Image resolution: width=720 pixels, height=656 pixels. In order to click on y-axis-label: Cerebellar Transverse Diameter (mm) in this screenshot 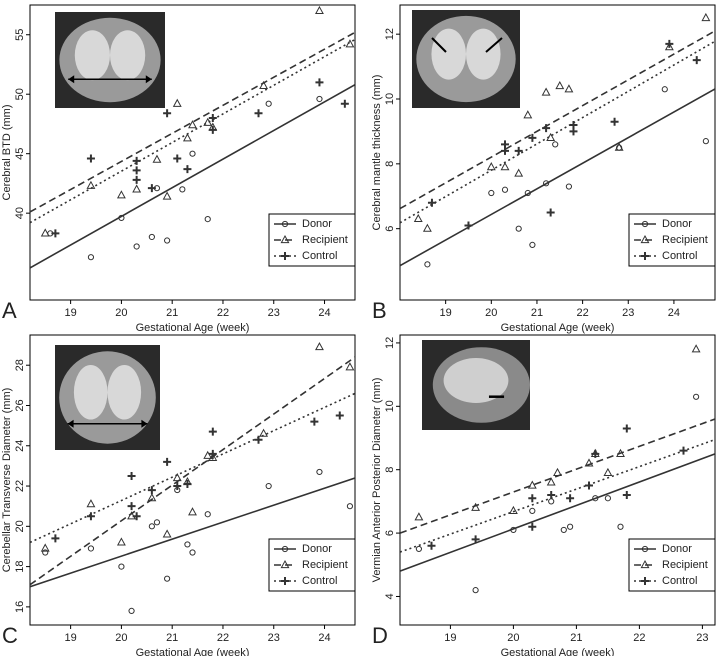, I will do `click(7, 480)`.